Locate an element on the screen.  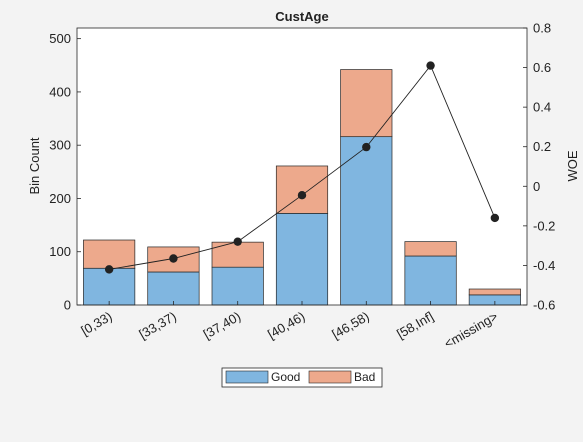
y-tick-label: 100 is located at coordinates (60, 251).